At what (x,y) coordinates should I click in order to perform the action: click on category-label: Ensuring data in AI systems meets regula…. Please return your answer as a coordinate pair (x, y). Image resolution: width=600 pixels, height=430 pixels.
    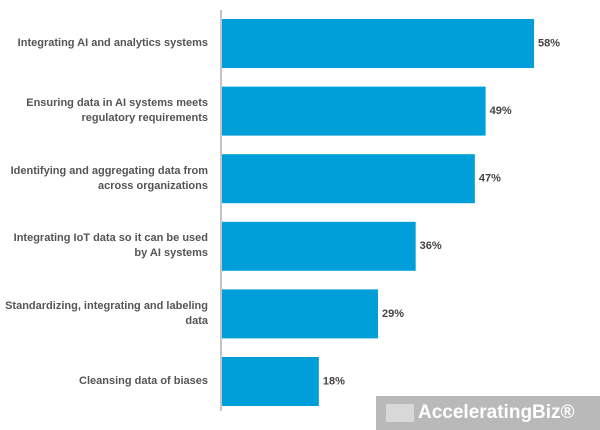
    Looking at the image, I should click on (117, 111).